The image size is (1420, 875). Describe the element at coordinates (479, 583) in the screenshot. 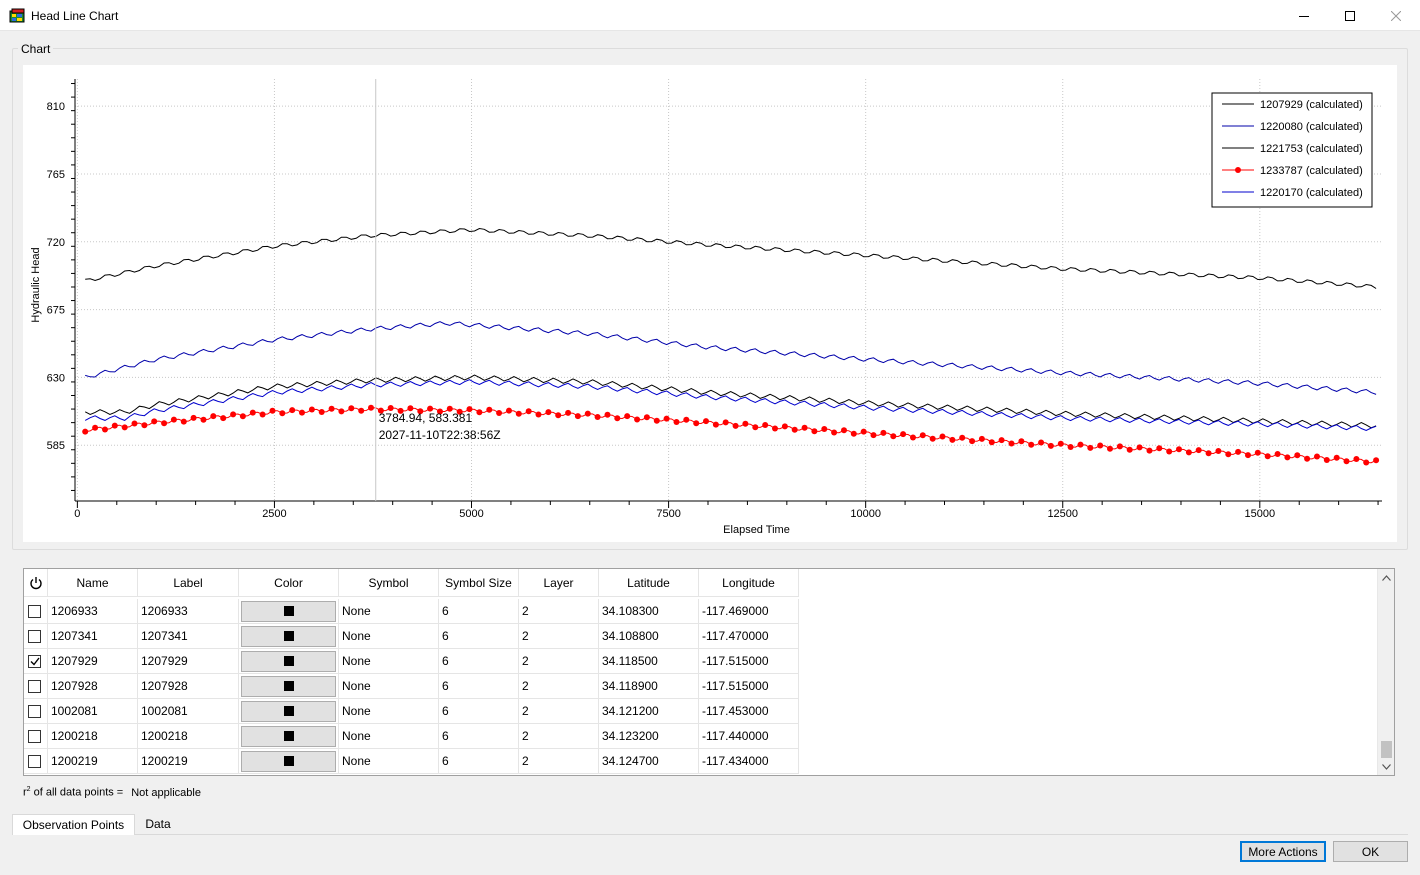

I see `column-header-symbol-size: Symbol Size` at that location.